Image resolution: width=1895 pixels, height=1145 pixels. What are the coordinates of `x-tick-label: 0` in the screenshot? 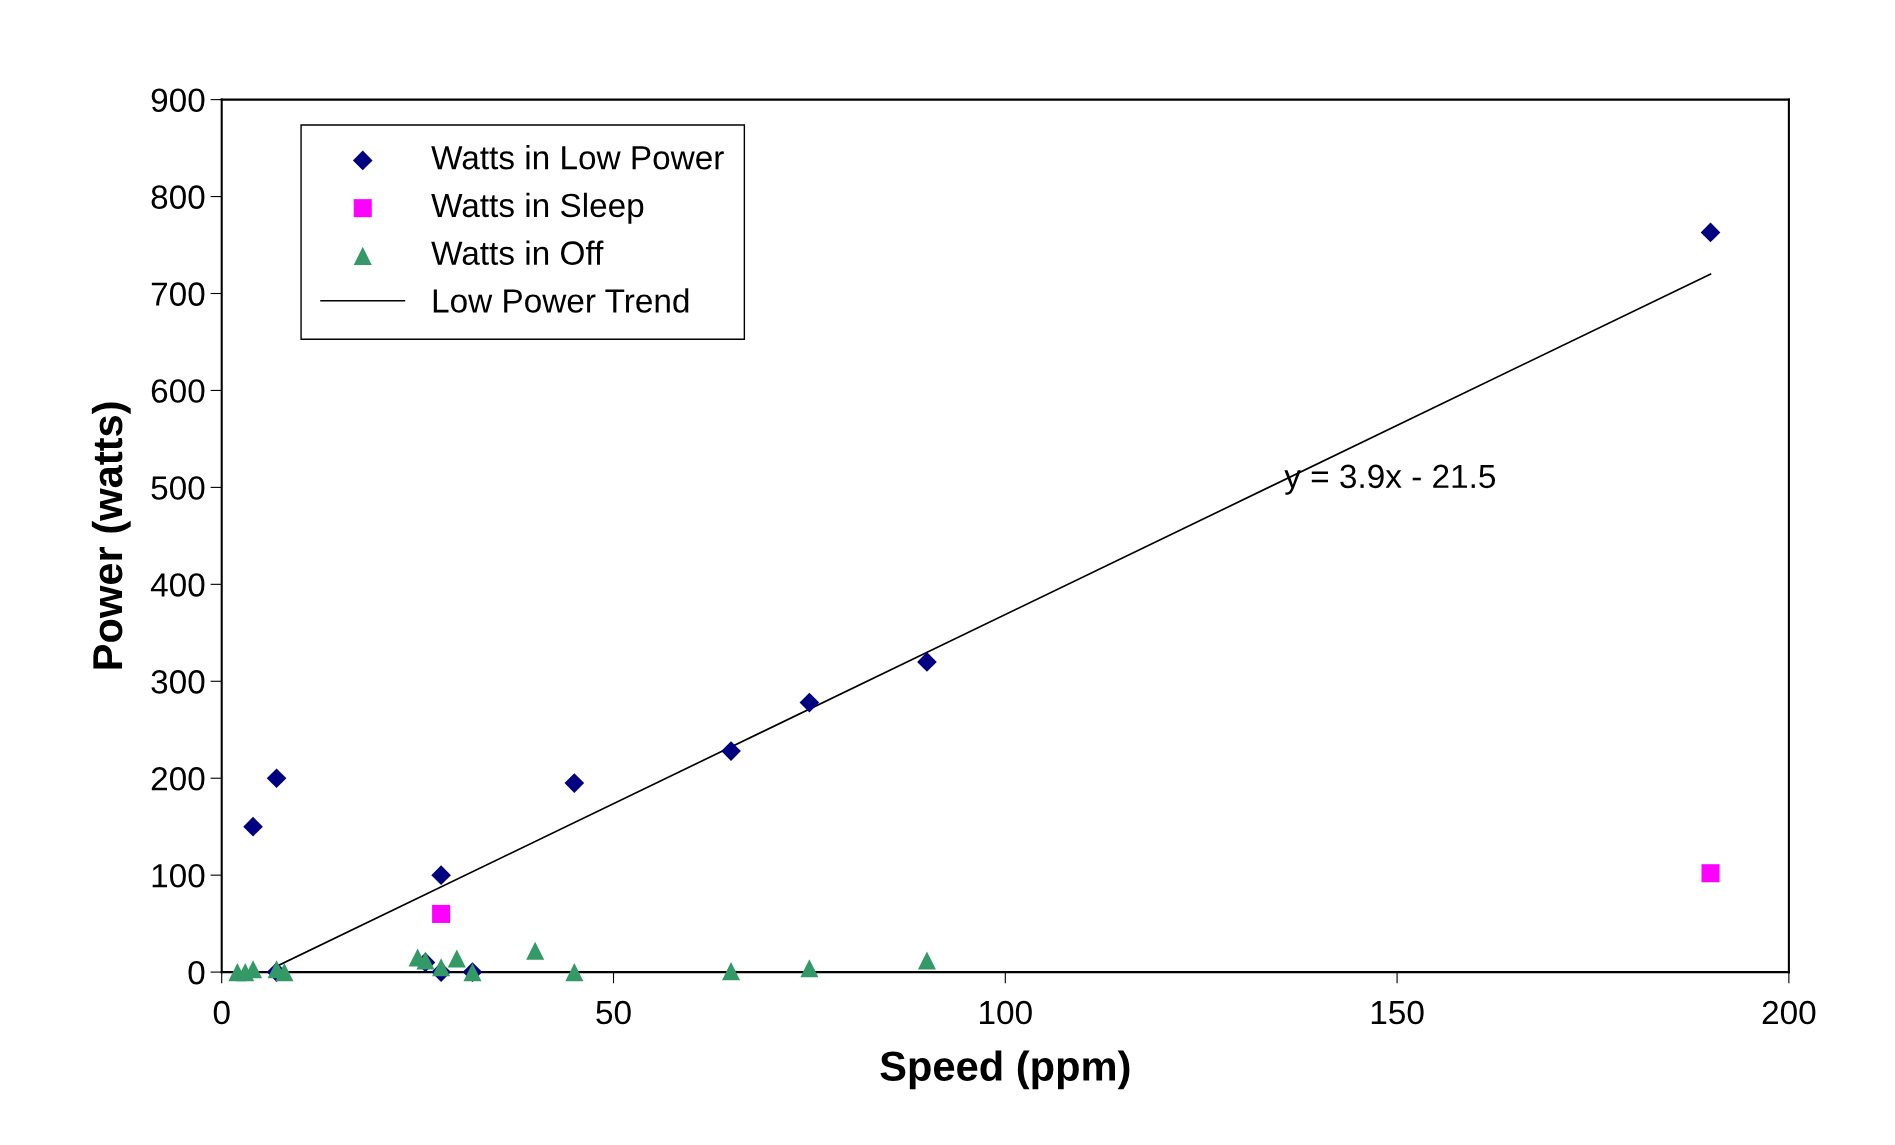 It's located at (221, 1012).